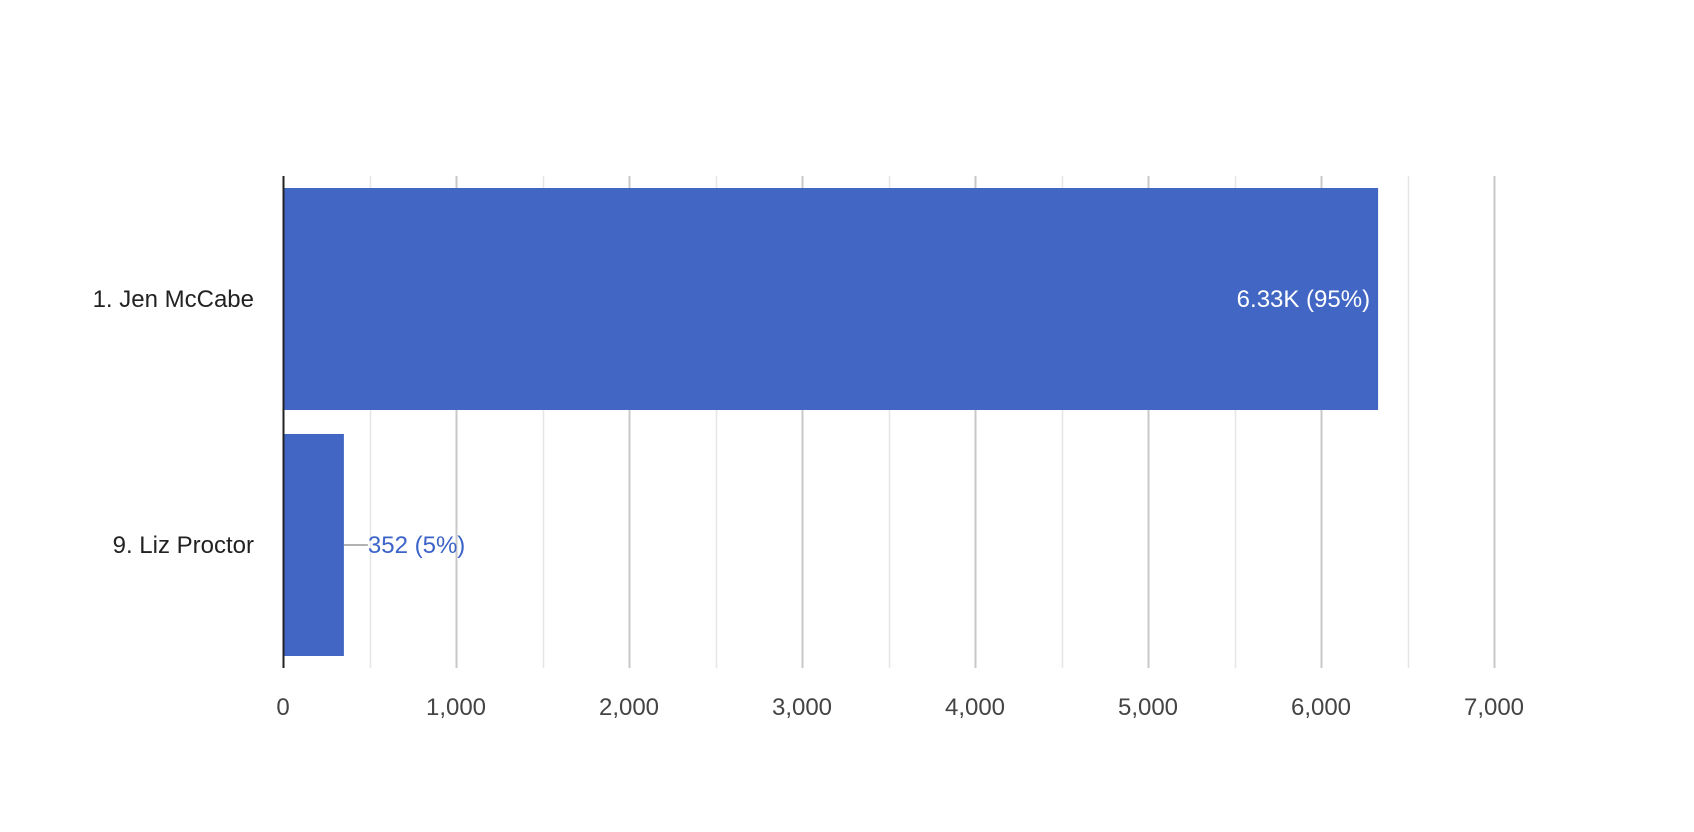 This screenshot has height=832, width=1694. I want to click on x-tick-label: 7,000, so click(1494, 707).